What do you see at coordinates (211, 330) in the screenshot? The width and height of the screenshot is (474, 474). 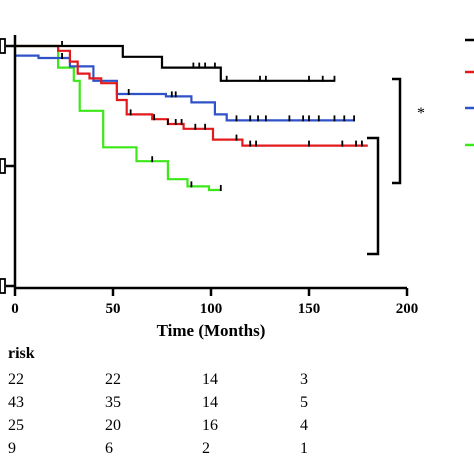 I see `x-axis-title: Time (Months)` at bounding box center [211, 330].